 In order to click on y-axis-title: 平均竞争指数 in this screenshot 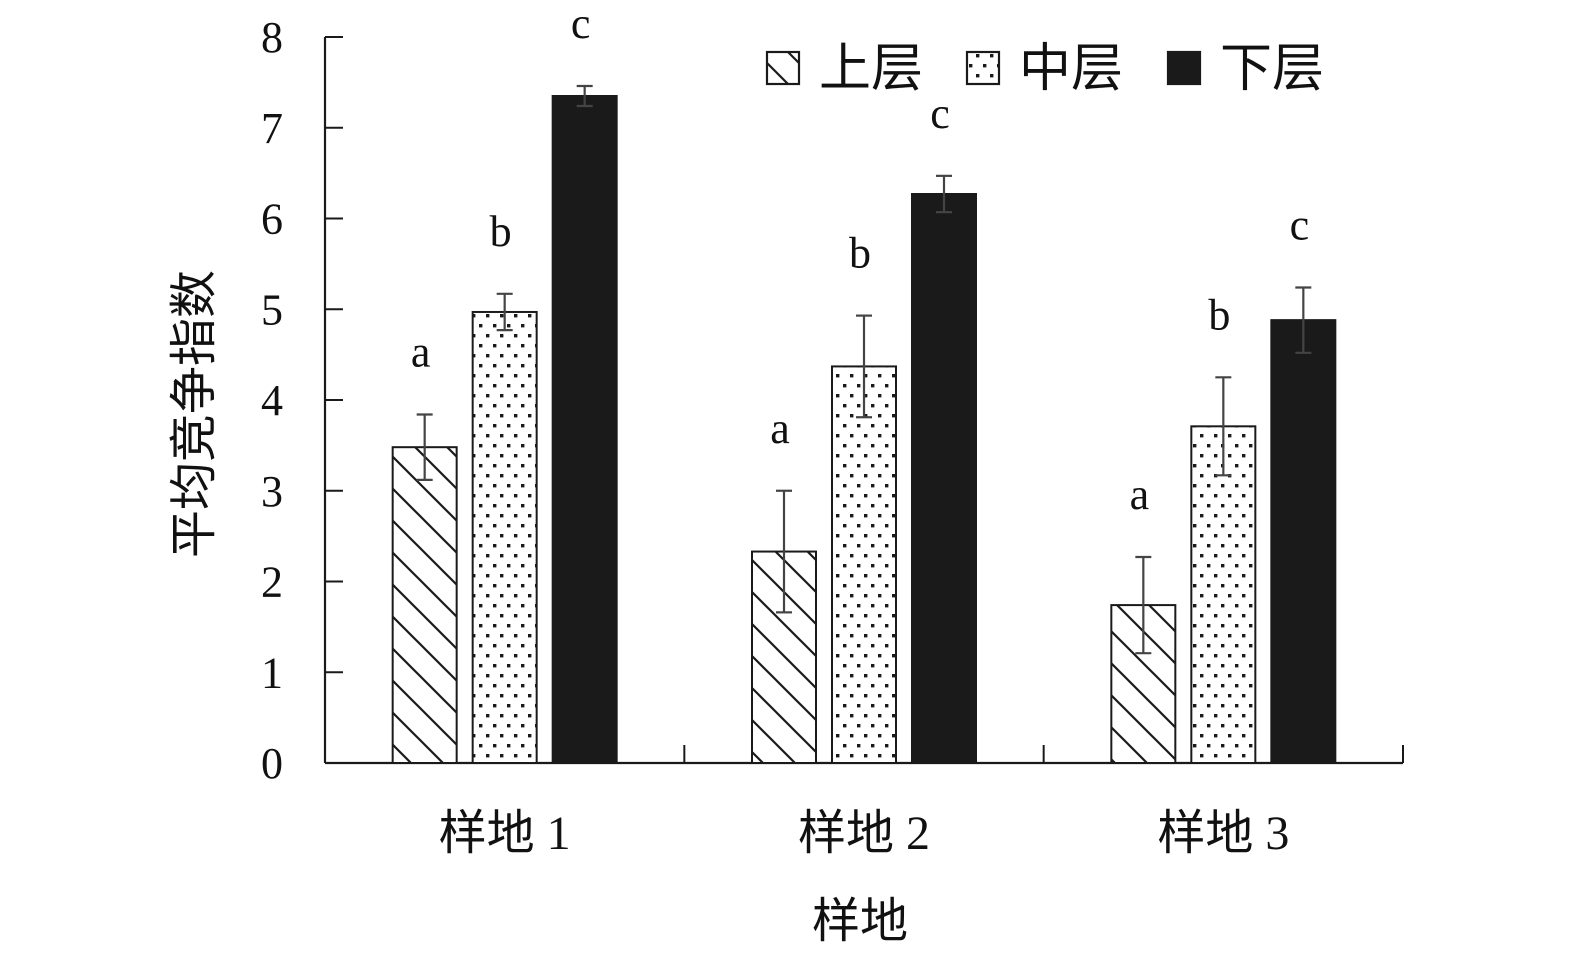, I will do `click(194, 414)`.